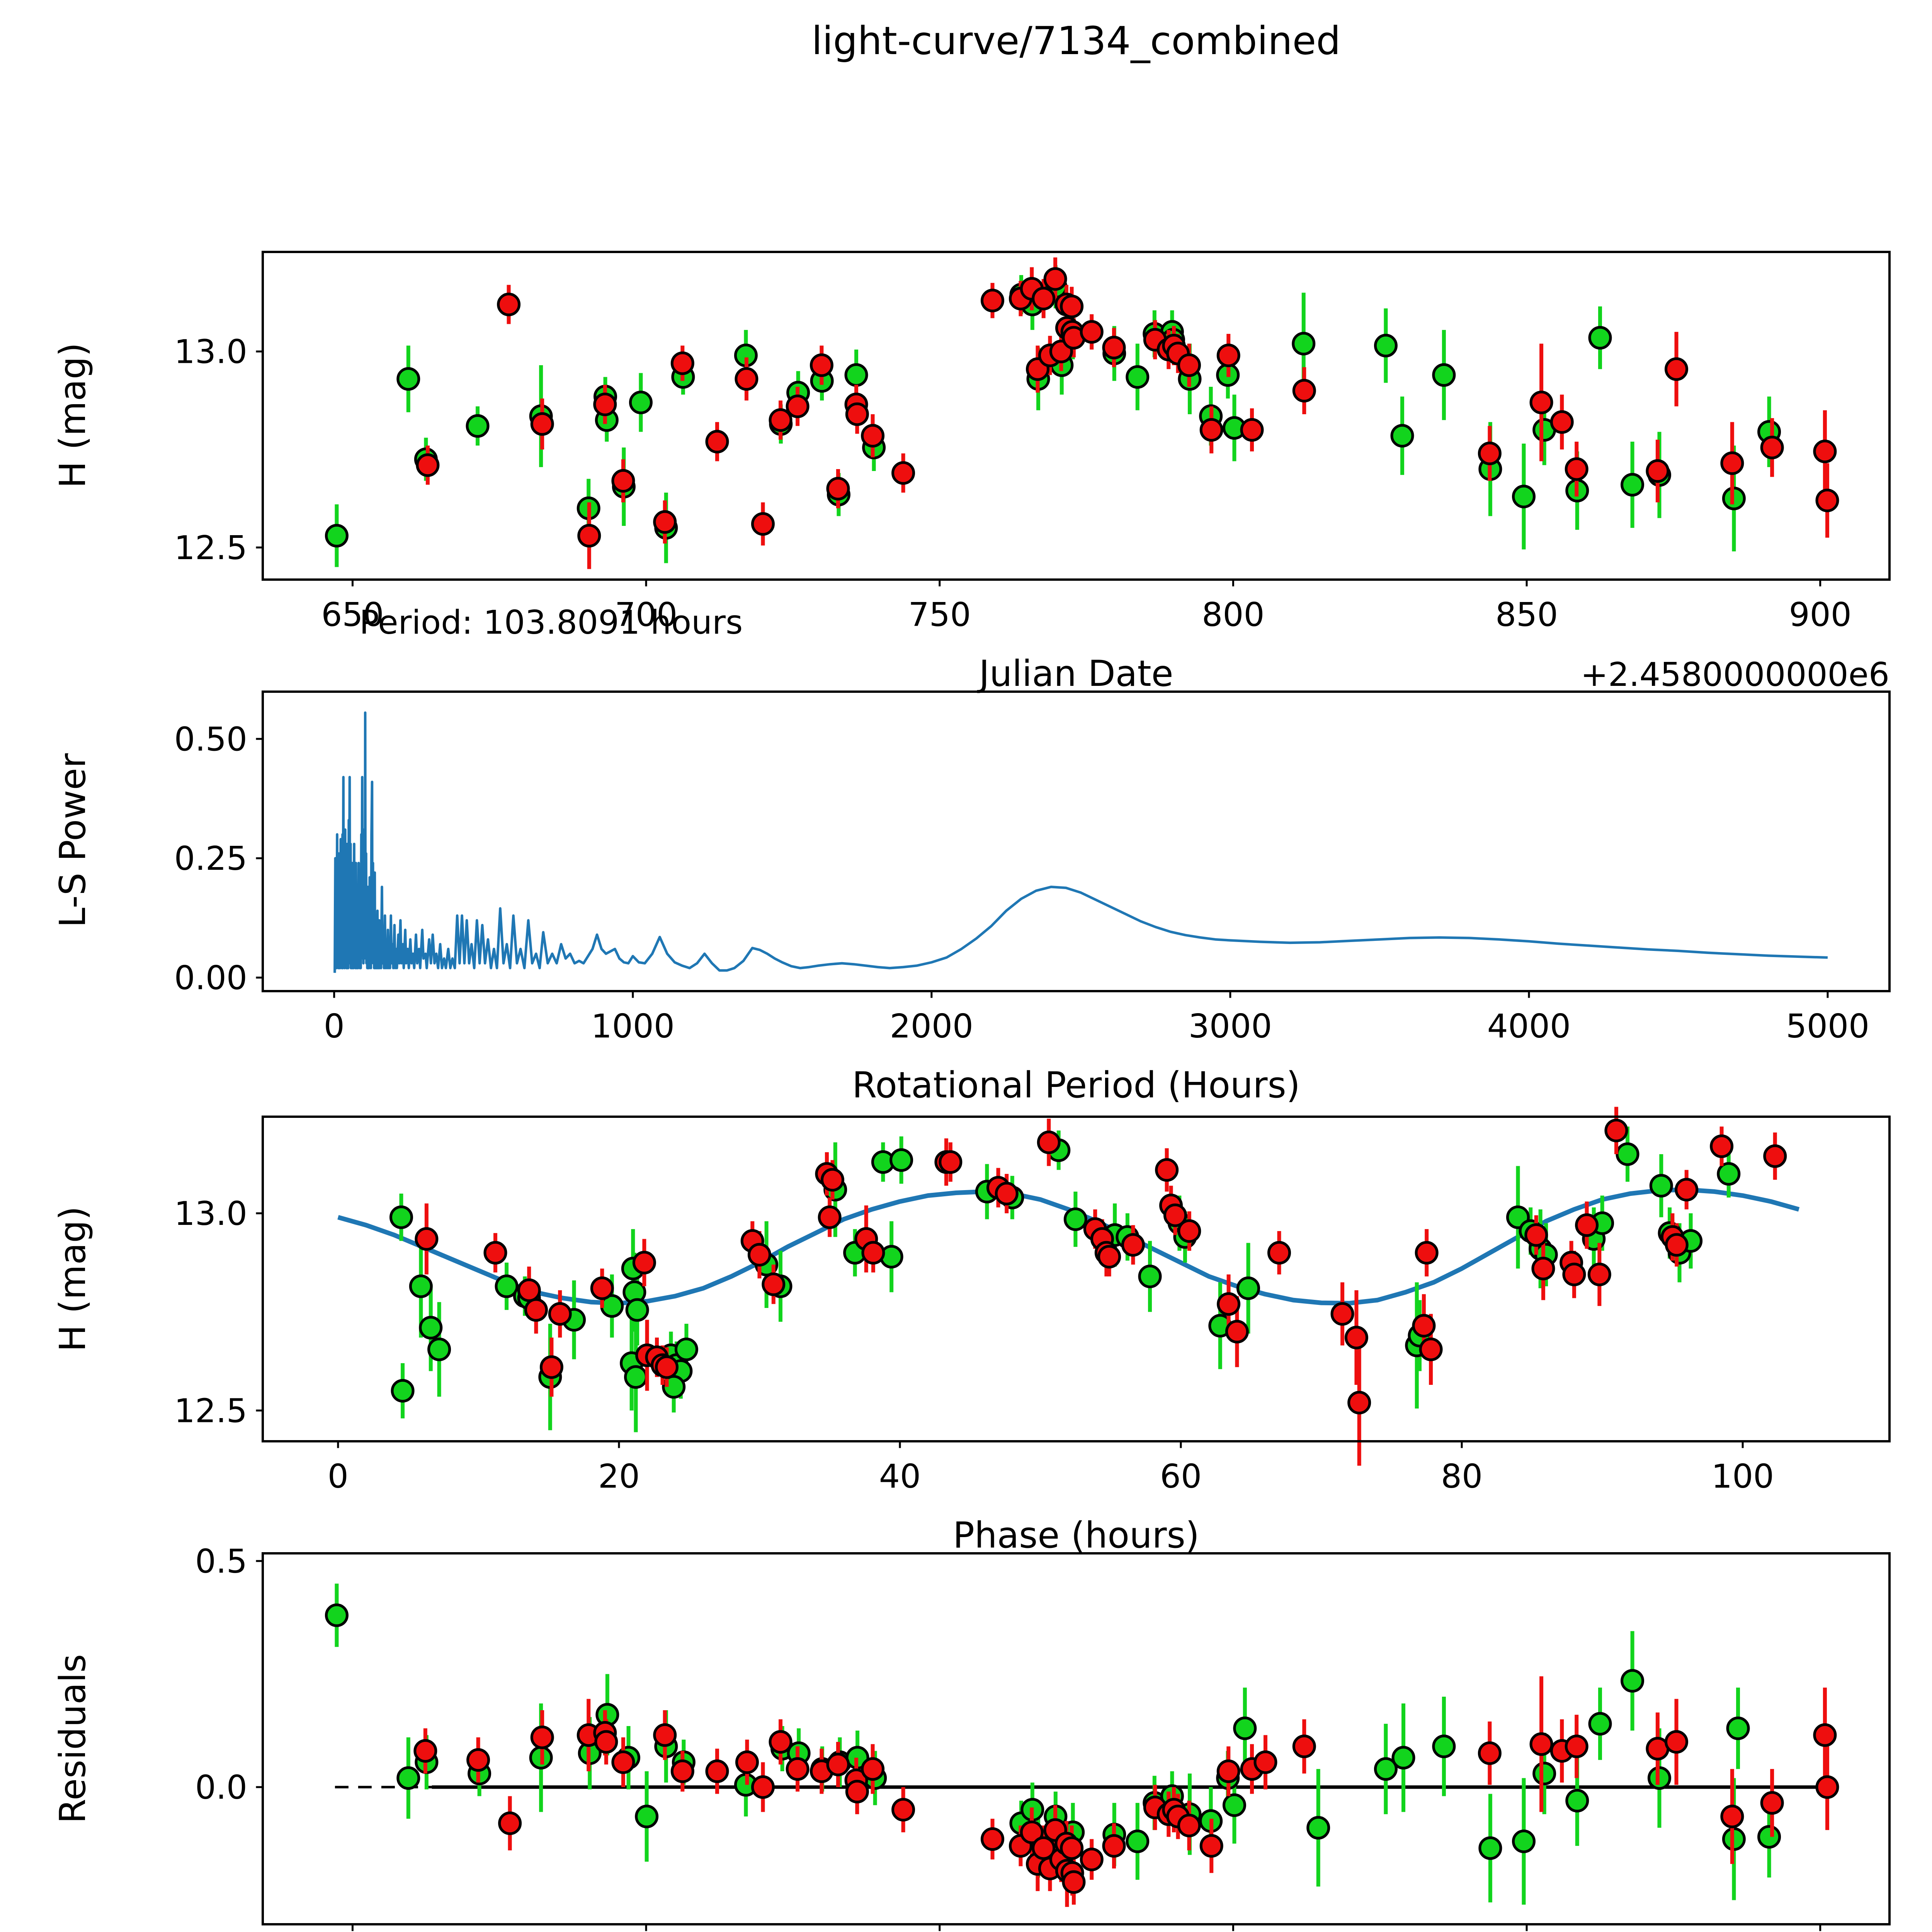 This screenshot has height=1932, width=1932. Describe the element at coordinates (211, 859) in the screenshot. I see `y-tick-label: 0.25` at that location.